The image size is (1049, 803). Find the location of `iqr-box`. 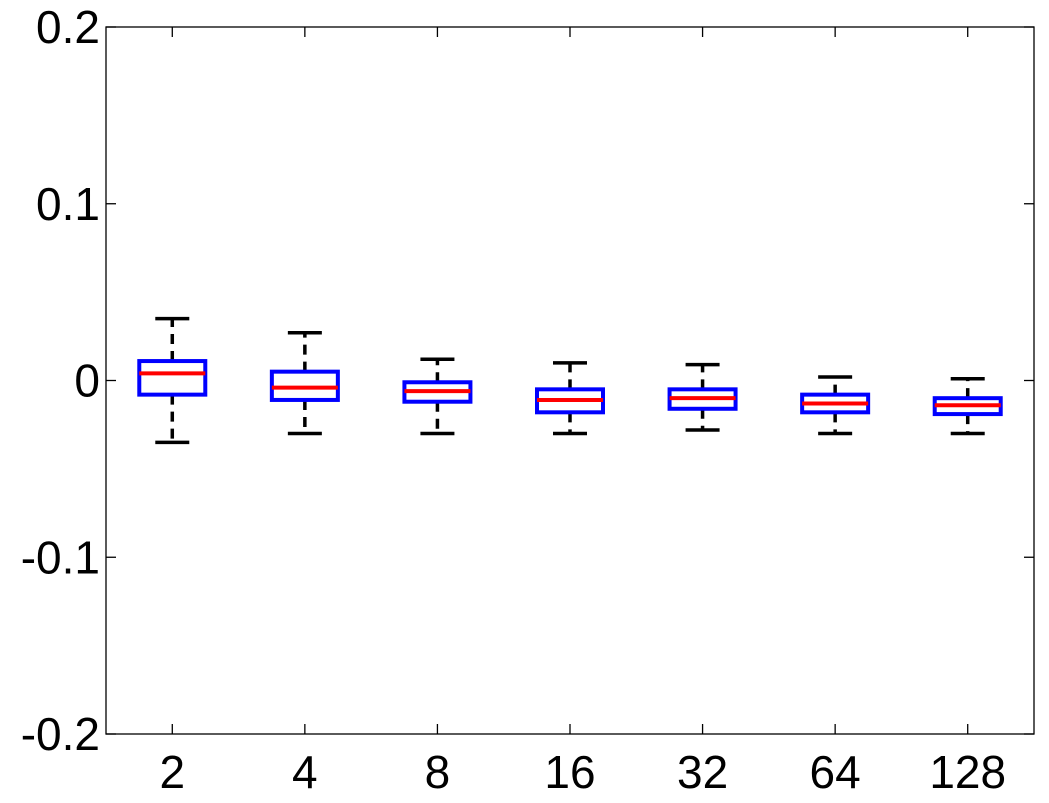

iqr-box is located at coordinates (172, 378).